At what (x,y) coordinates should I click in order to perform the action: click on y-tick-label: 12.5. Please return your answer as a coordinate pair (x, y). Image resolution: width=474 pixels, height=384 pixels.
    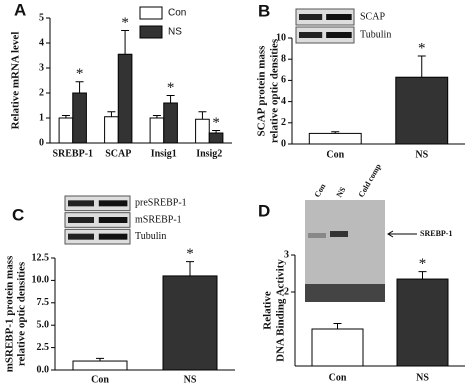
    Looking at the image, I should click on (41, 257).